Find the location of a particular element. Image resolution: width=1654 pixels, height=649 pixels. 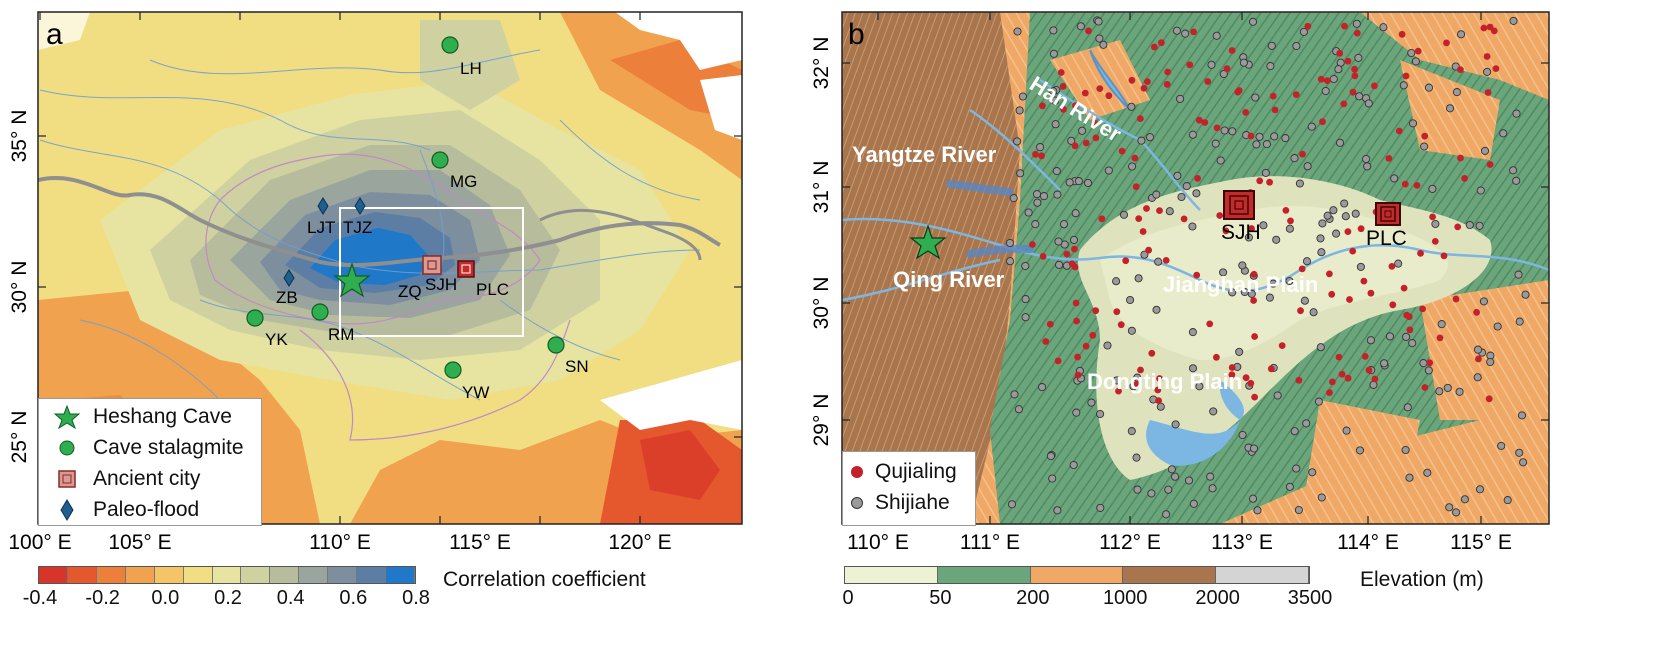

legend-item-shijiahe: Shijiahe is located at coordinates (909, 502).